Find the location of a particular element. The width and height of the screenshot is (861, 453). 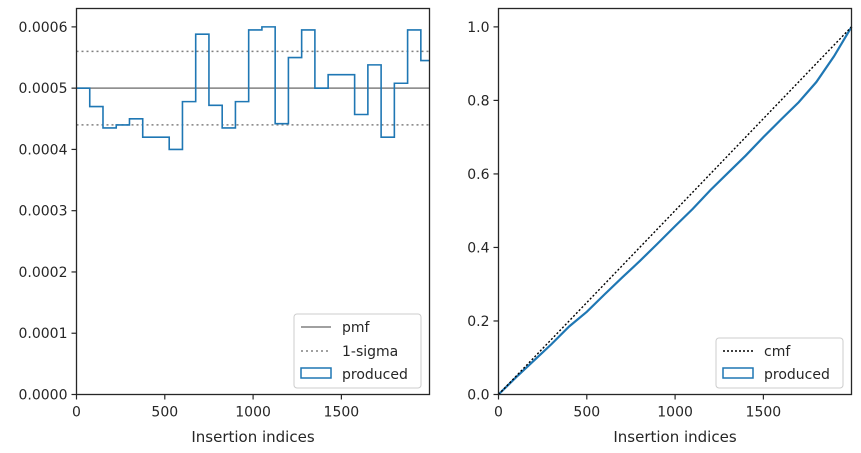

pmf-legend-label-produced: produced is located at coordinates (375, 375).